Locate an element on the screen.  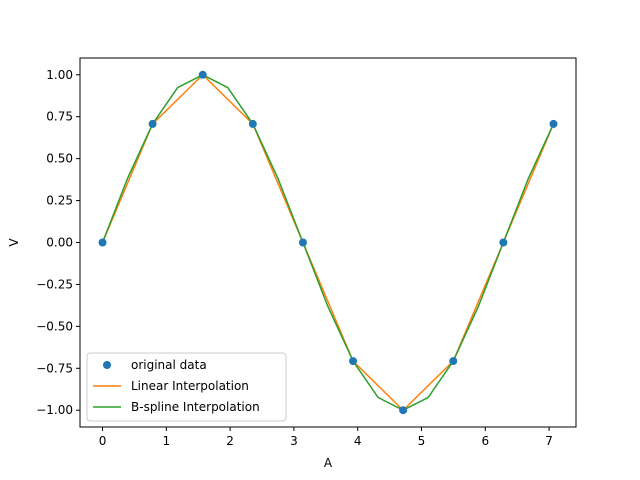
legend-label: original data is located at coordinates (169, 365).